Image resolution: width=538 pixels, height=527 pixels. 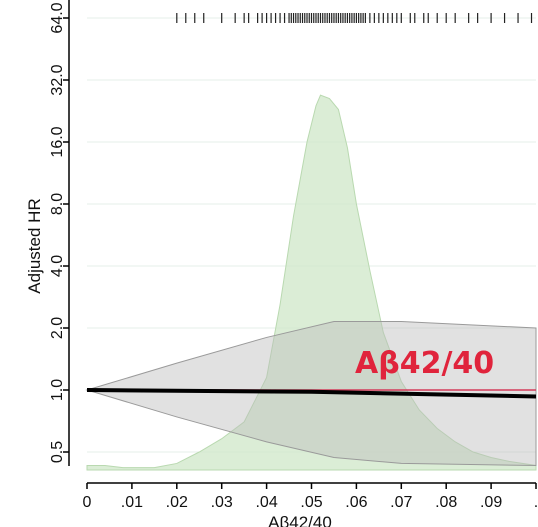 I want to click on y-tick-labels: 0.5 1.0 2.0 4.0 8.0 16.0 32.0 64.0, so click(x=57, y=232).